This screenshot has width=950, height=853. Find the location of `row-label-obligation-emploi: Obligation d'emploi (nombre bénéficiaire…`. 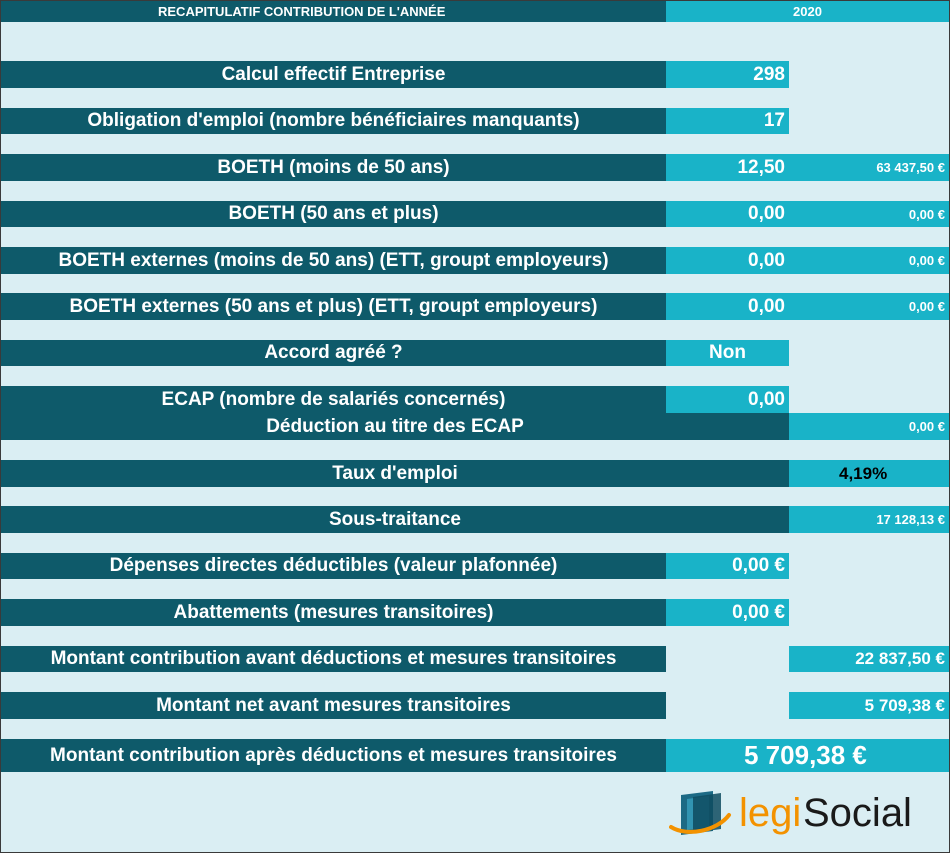

row-label-obligation-emploi: Obligation d'emploi (nombre bénéficiaire… is located at coordinates (333, 121).